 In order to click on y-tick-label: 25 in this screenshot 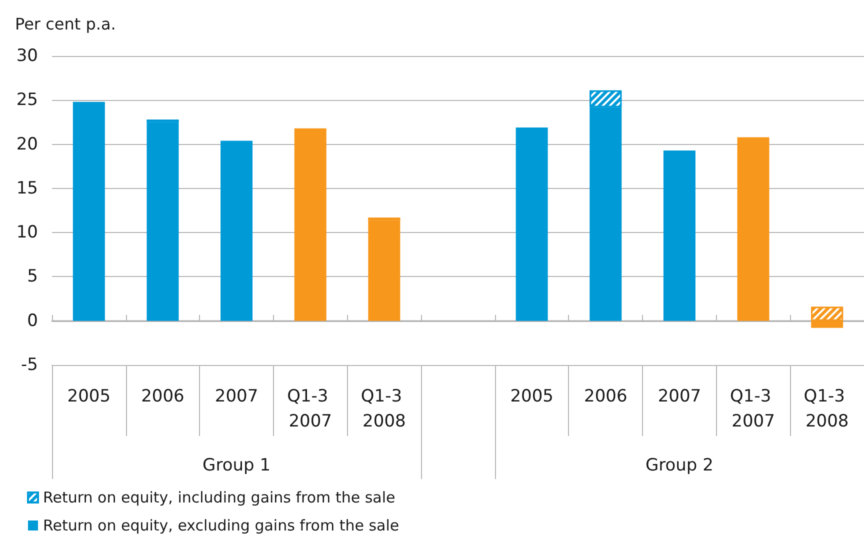, I will do `click(27, 100)`.